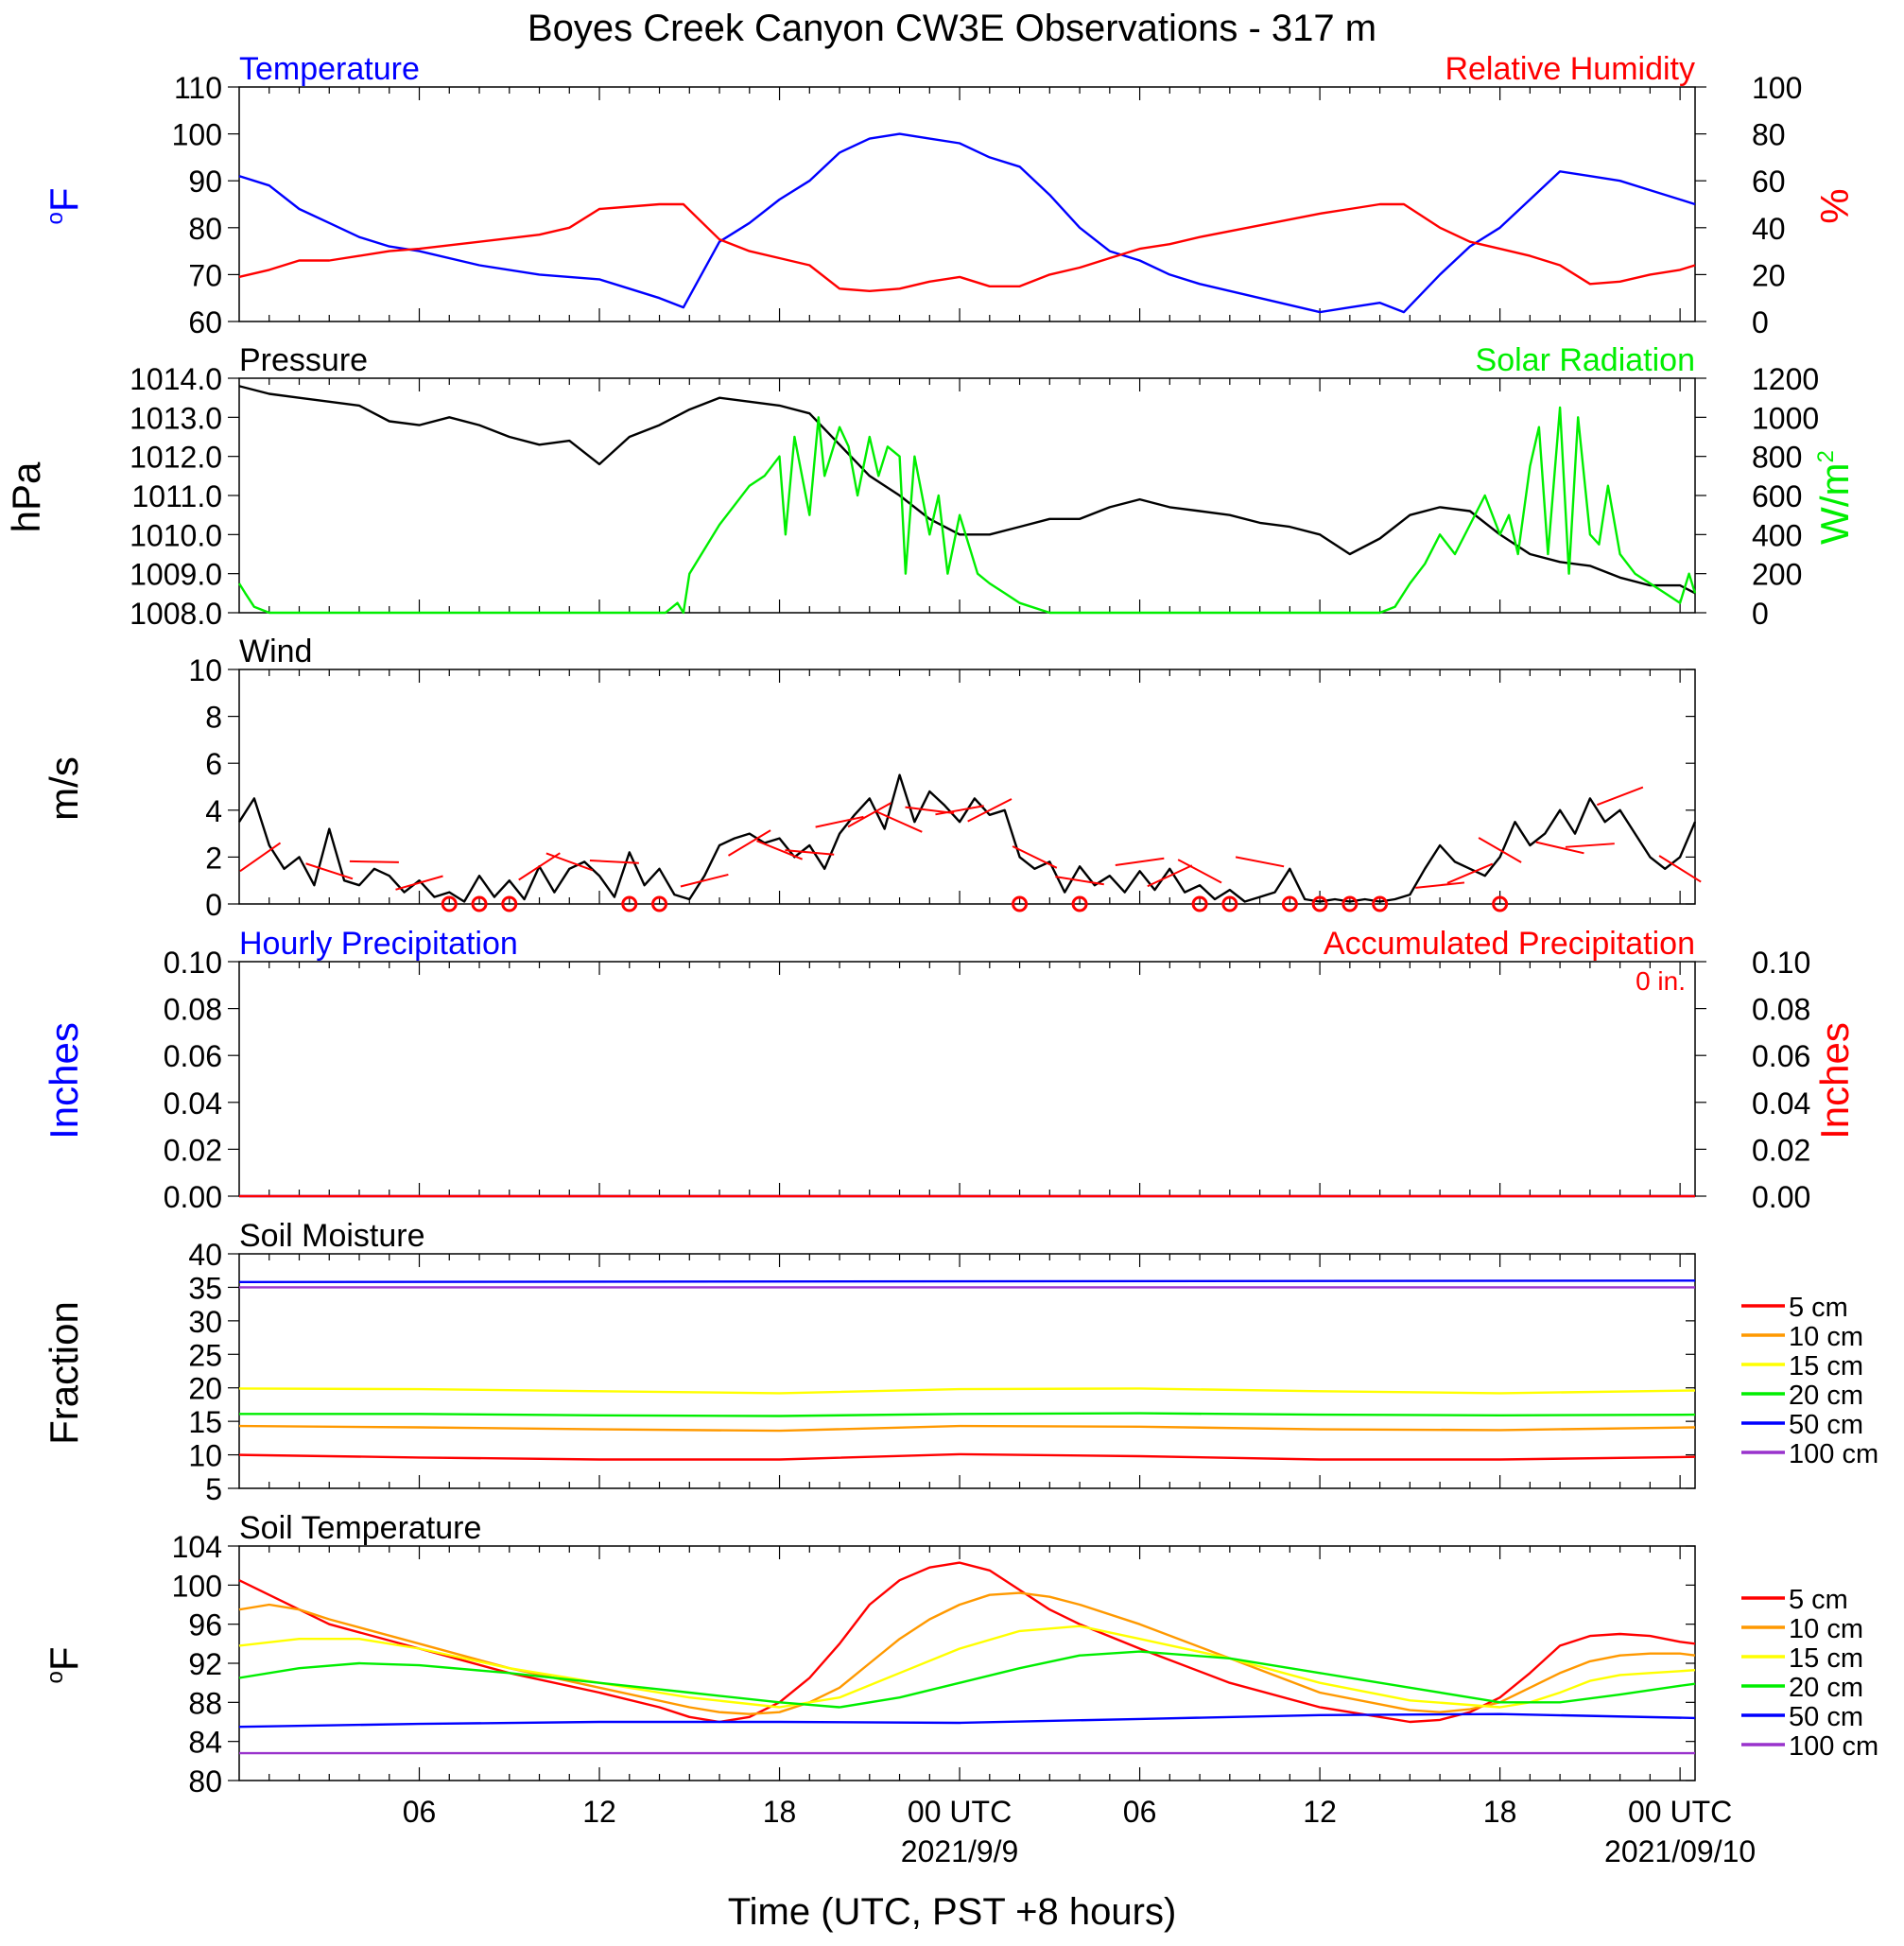 The image size is (1904, 1946). Describe the element at coordinates (1769, 229) in the screenshot. I see `y-tick-label-right: 40` at that location.